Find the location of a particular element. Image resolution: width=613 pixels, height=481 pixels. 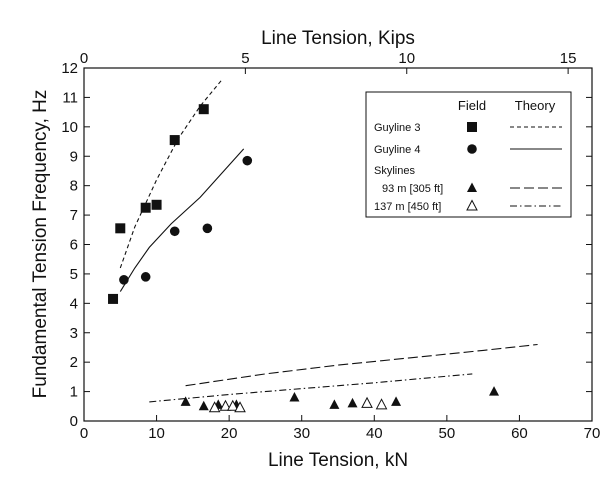

legend-label-guyline-4: Guyline 4 is located at coordinates (397, 150).